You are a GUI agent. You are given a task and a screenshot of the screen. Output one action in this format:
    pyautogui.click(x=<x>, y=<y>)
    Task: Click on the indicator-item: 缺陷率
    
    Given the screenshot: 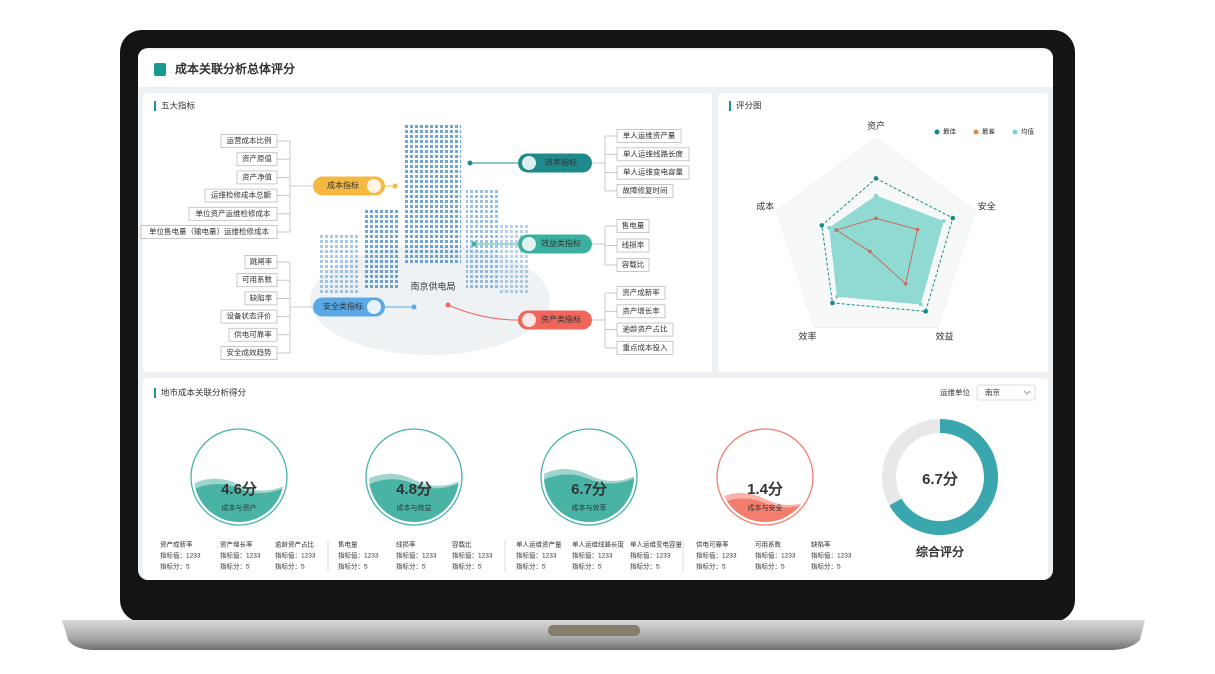 What is the action you would take?
    pyautogui.click(x=261, y=297)
    